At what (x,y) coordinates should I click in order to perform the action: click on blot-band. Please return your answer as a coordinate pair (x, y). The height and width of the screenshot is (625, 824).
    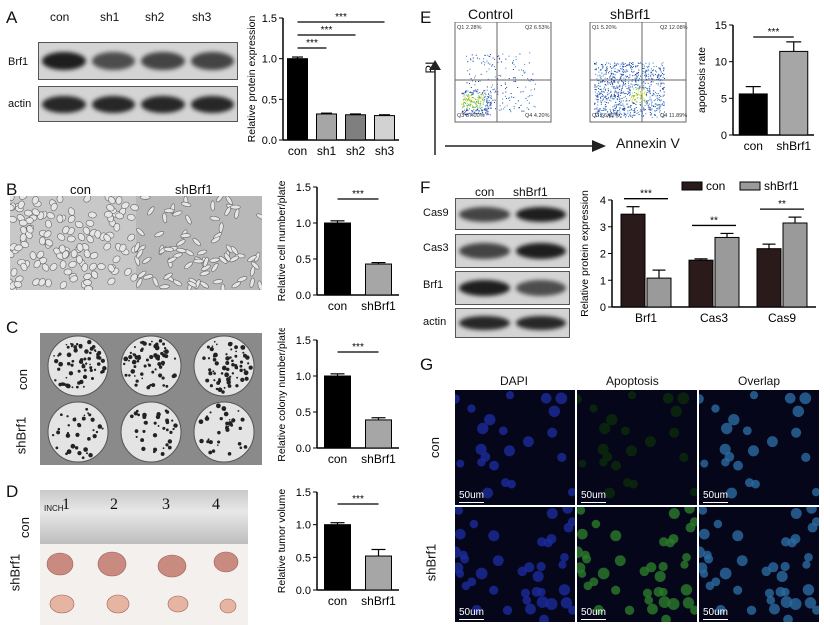
    Looking at the image, I should click on (484, 214).